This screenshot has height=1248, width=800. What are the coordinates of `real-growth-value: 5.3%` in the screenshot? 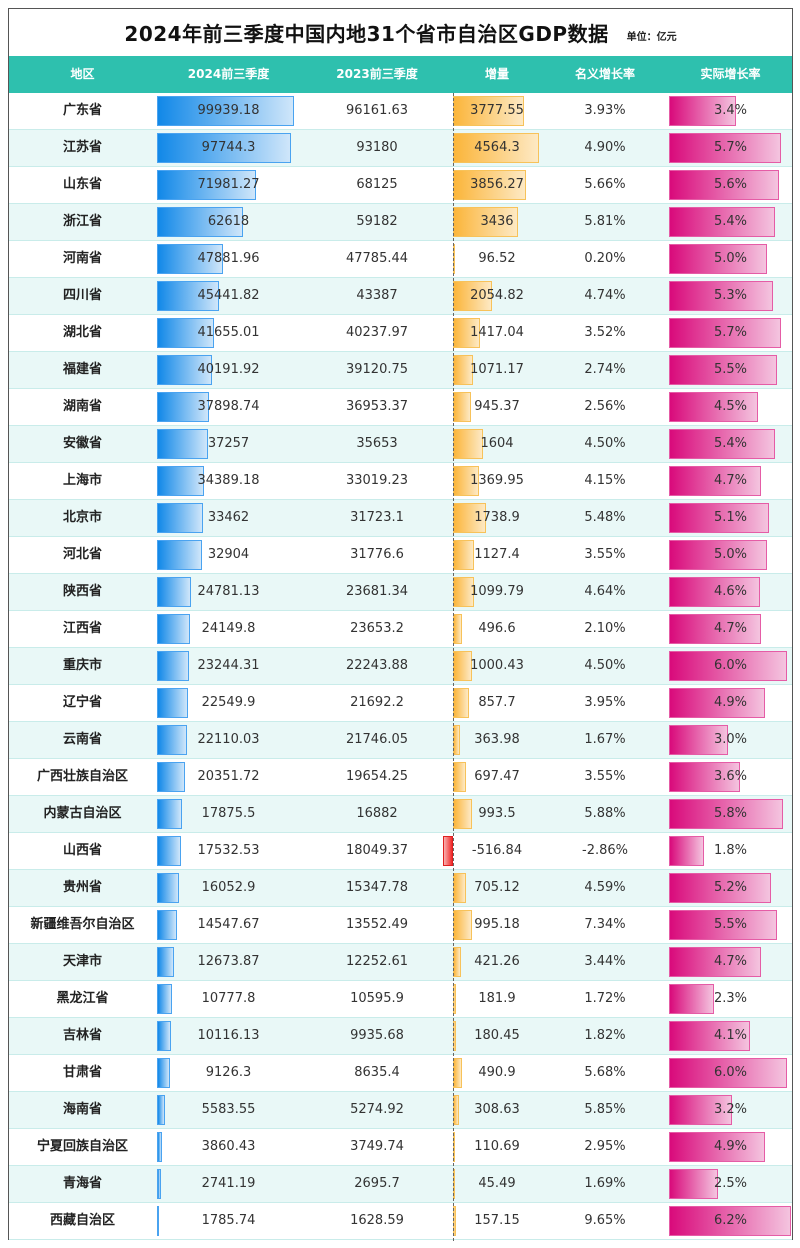 It's located at (730, 295).